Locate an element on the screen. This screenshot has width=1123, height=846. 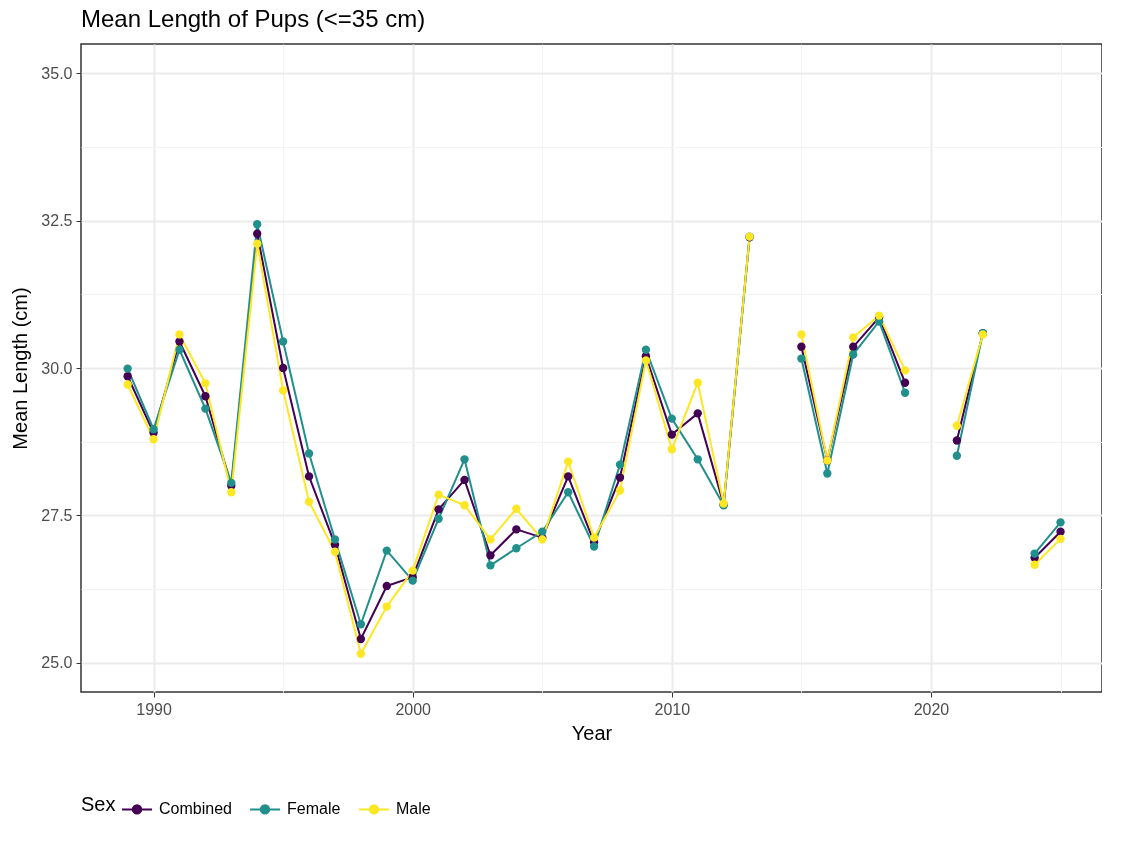
y-tick-label: 35.0 is located at coordinates (57, 73).